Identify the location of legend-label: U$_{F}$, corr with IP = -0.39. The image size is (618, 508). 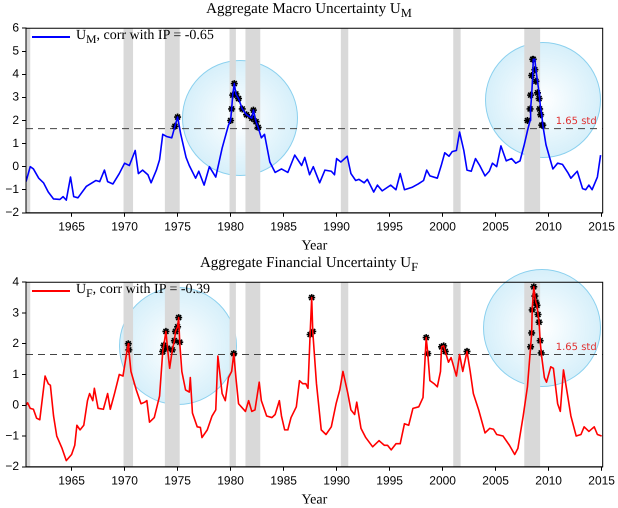
(143, 291).